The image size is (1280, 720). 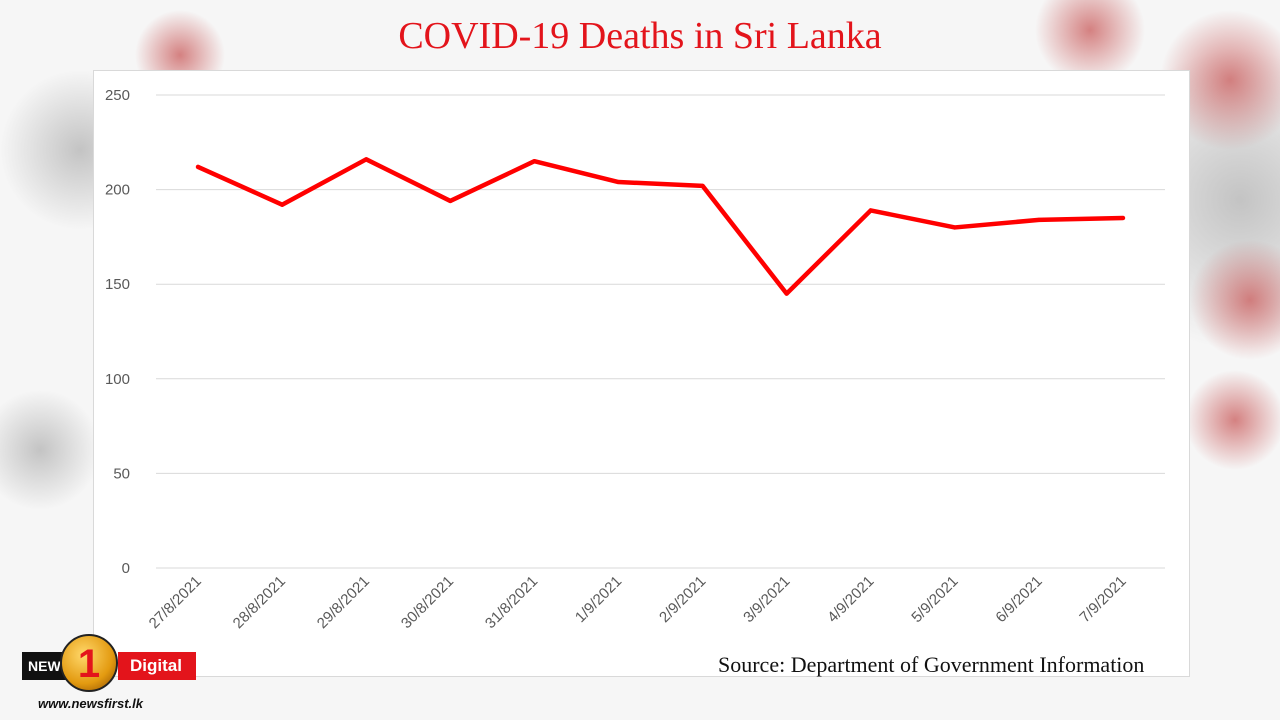 What do you see at coordinates (1018, 599) in the screenshot?
I see `x-tick-label: 6/9/2021` at bounding box center [1018, 599].